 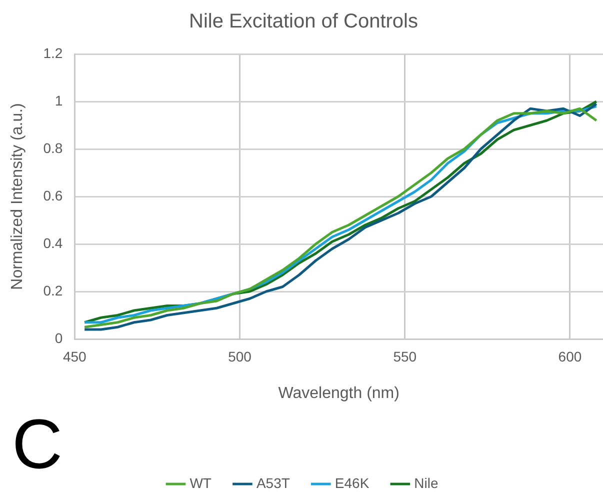 What do you see at coordinates (426, 482) in the screenshot?
I see `legend-label: Nile` at bounding box center [426, 482].